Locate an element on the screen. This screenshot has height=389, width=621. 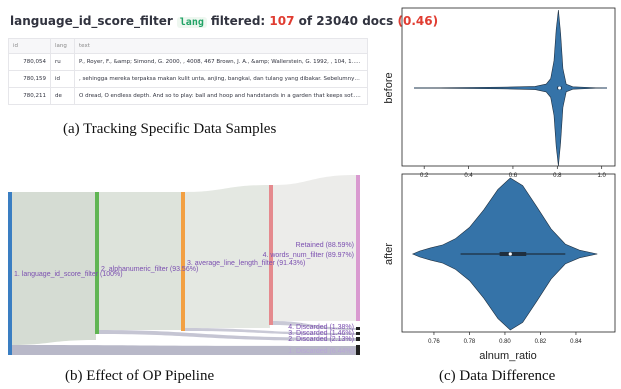
column-header-id: id is located at coordinates (29, 46).